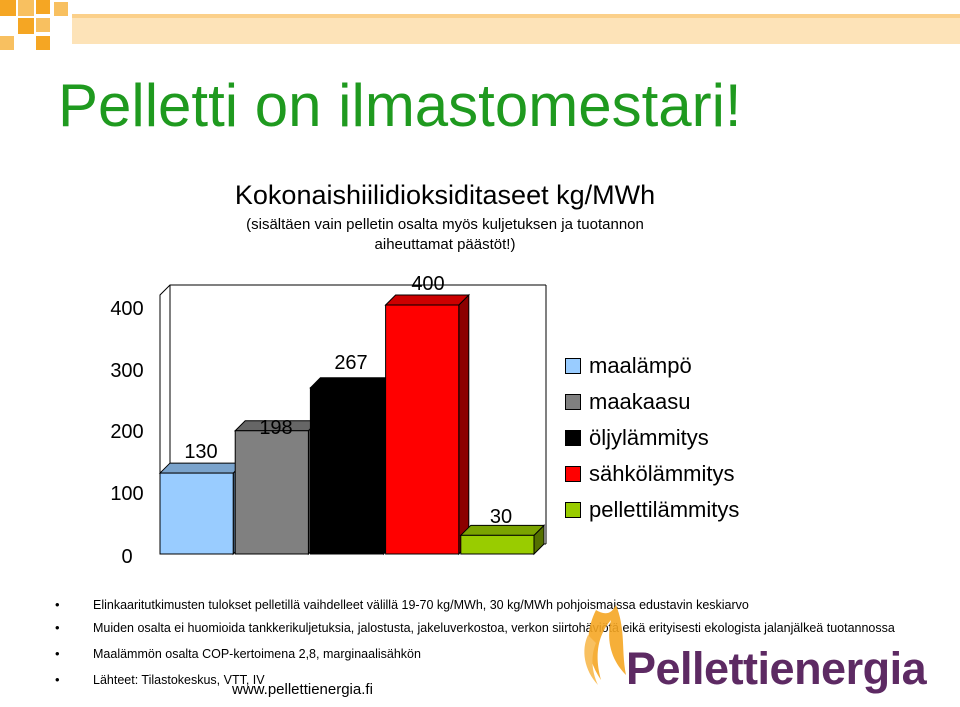  I want to click on bar-value-label: 198, so click(275, 428).